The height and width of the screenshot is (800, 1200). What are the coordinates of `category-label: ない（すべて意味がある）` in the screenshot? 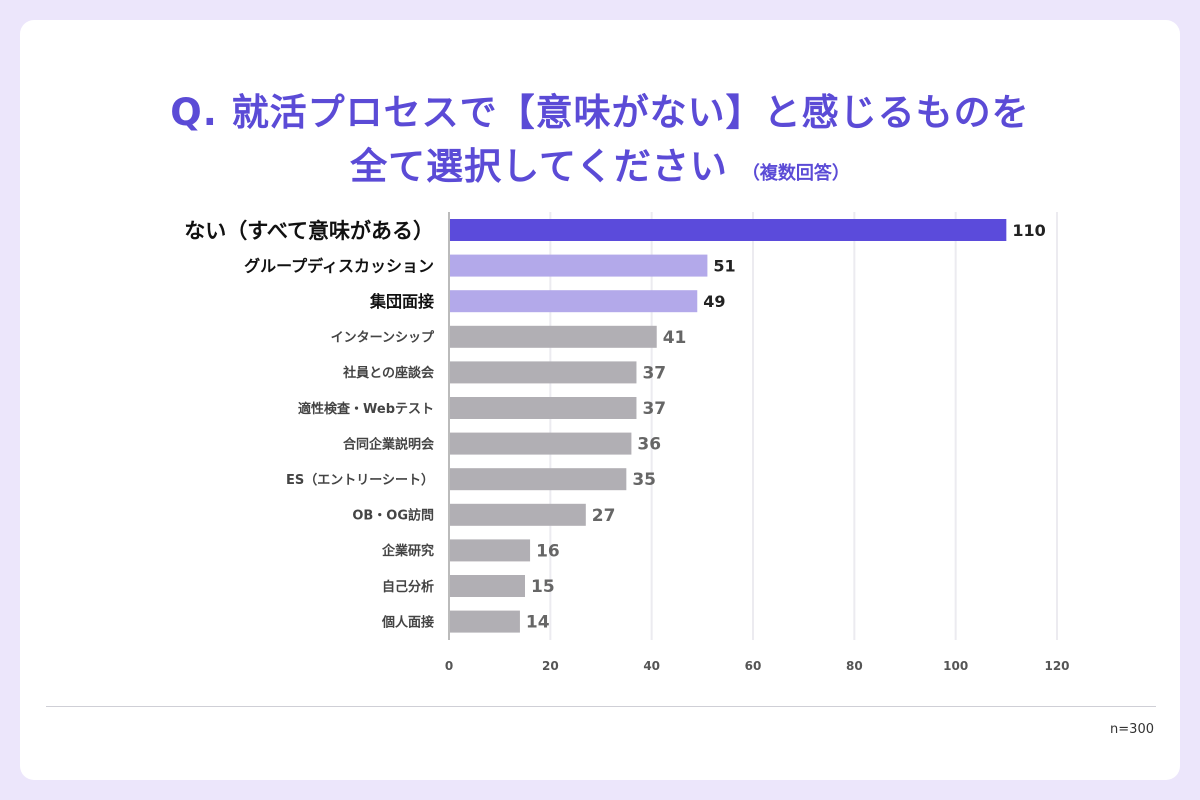 It's located at (309, 231).